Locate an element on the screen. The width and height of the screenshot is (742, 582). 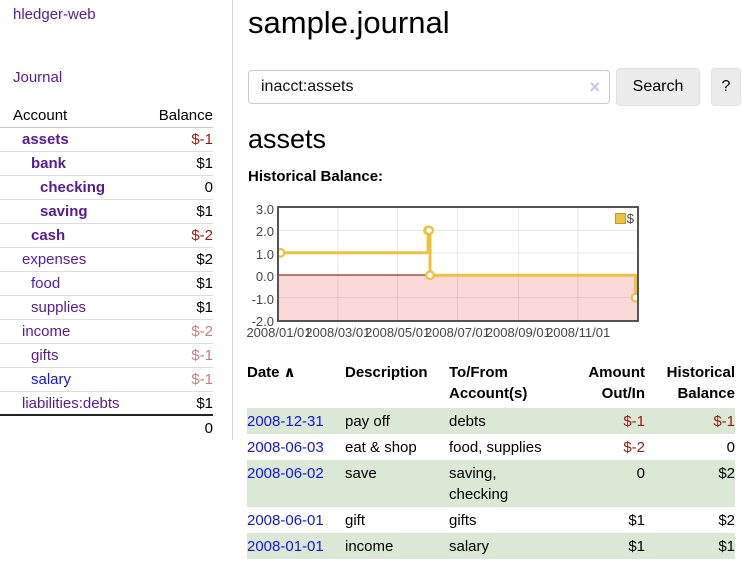
account-row: supplies $1 is located at coordinates (106, 307).